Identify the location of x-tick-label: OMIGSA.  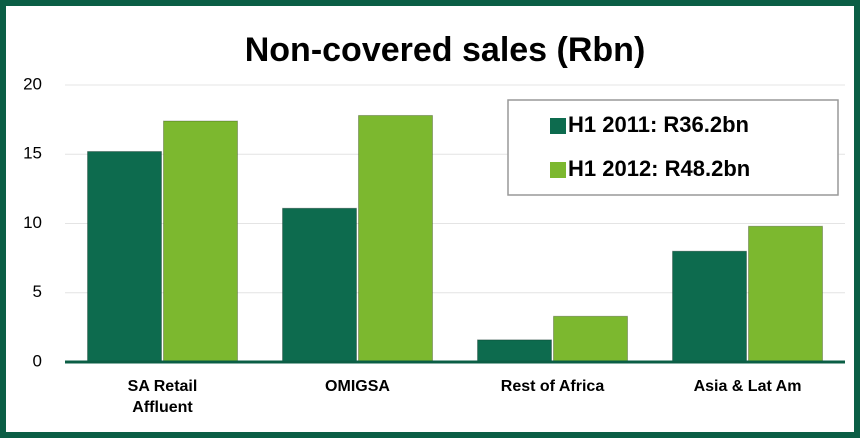
(357, 386).